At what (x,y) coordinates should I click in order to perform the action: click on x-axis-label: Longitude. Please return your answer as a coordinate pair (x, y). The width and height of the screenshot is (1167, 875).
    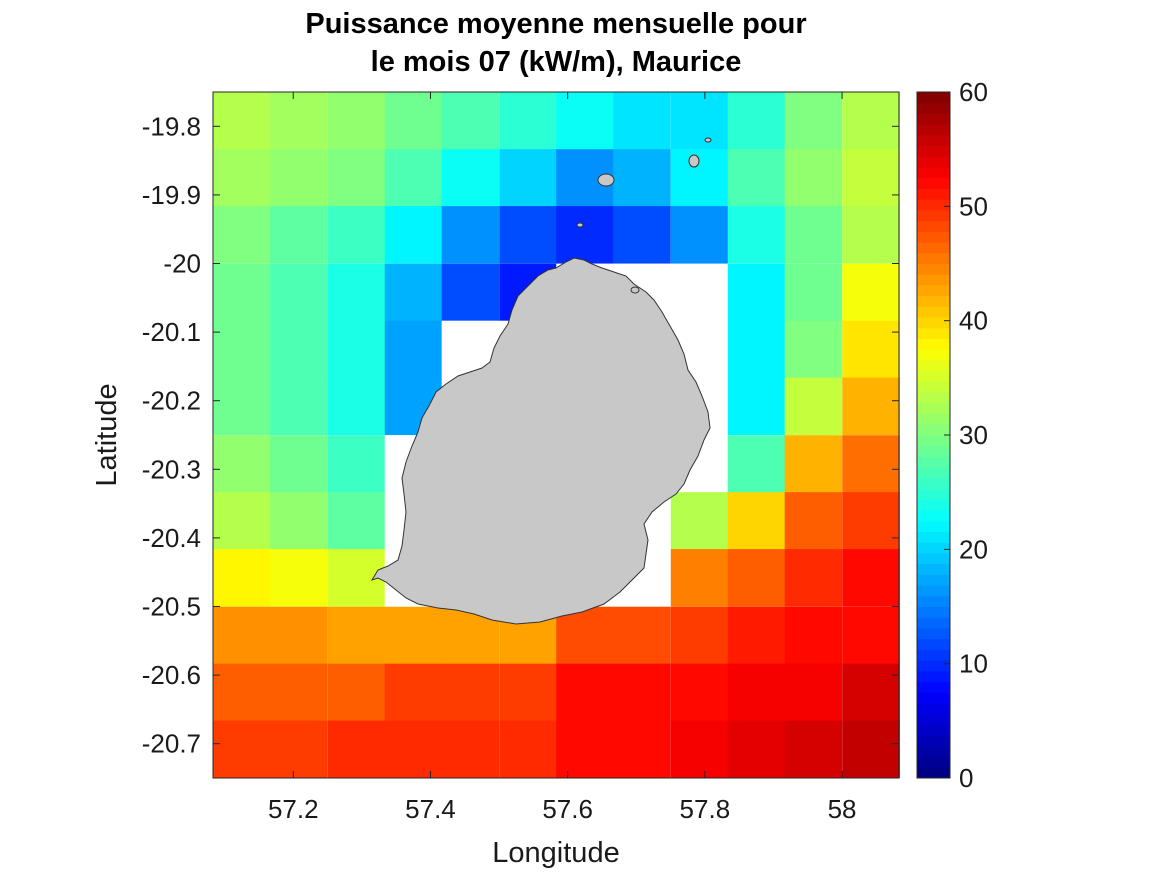
    Looking at the image, I should click on (555, 853).